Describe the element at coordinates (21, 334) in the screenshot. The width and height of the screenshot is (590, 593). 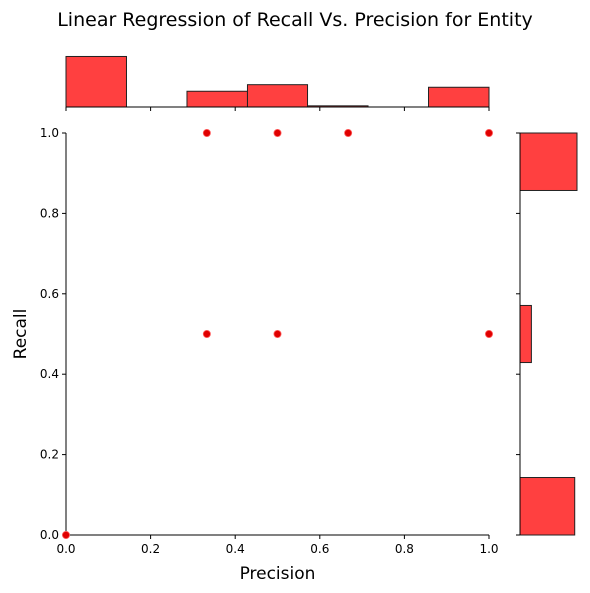
I see `y-axis-label: Recall` at that location.